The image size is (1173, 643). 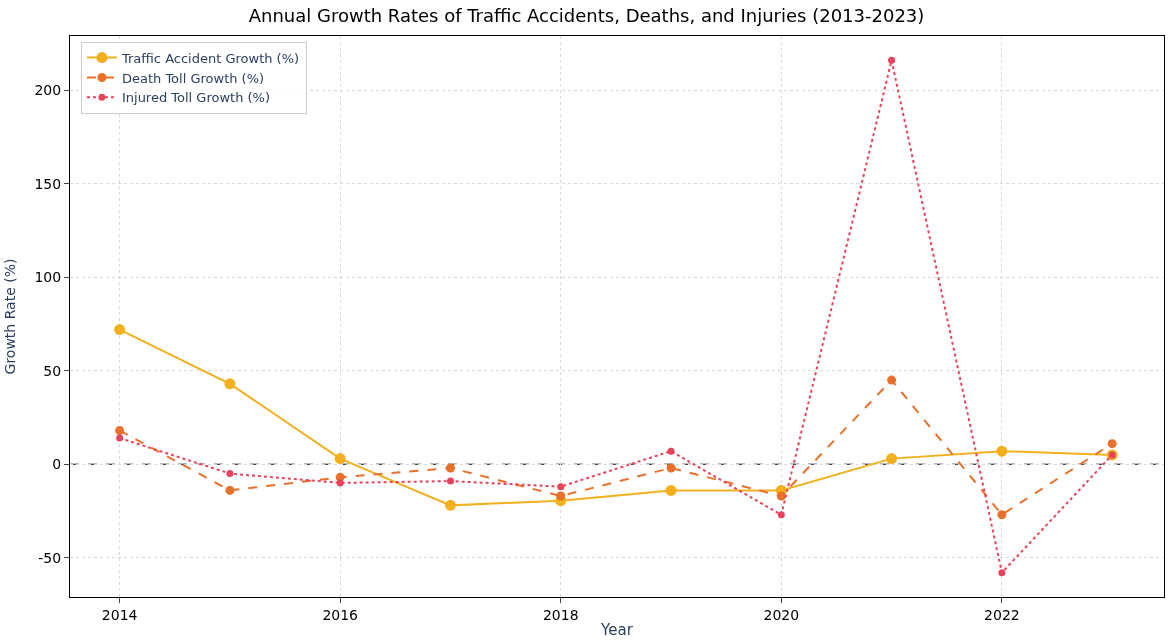 What do you see at coordinates (1002, 614) in the screenshot?
I see `x-tick-label: 2022` at bounding box center [1002, 614].